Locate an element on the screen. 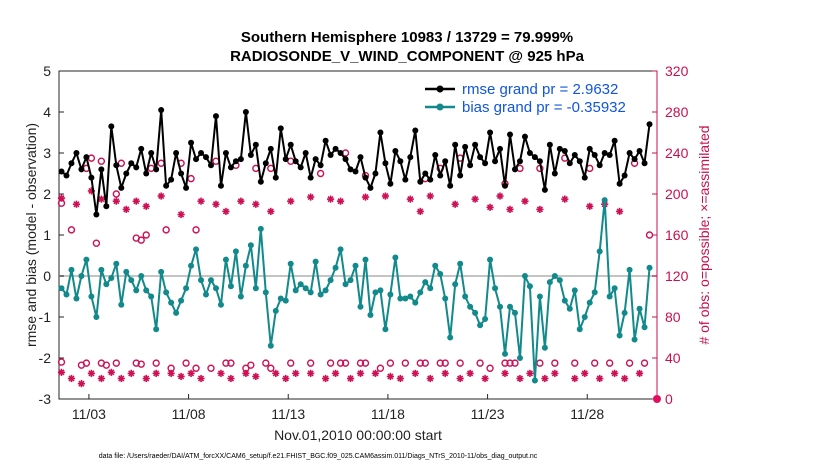 The image size is (830, 470). y-right-tick-label: 200 is located at coordinates (677, 194).